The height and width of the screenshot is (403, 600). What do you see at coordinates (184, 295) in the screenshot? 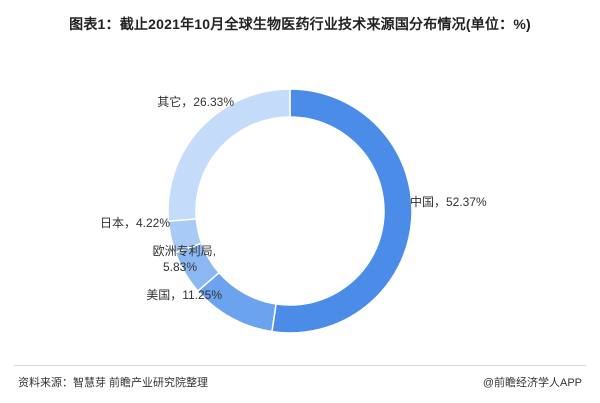
I see `slice-label-2: 美国，11.25%` at bounding box center [184, 295].